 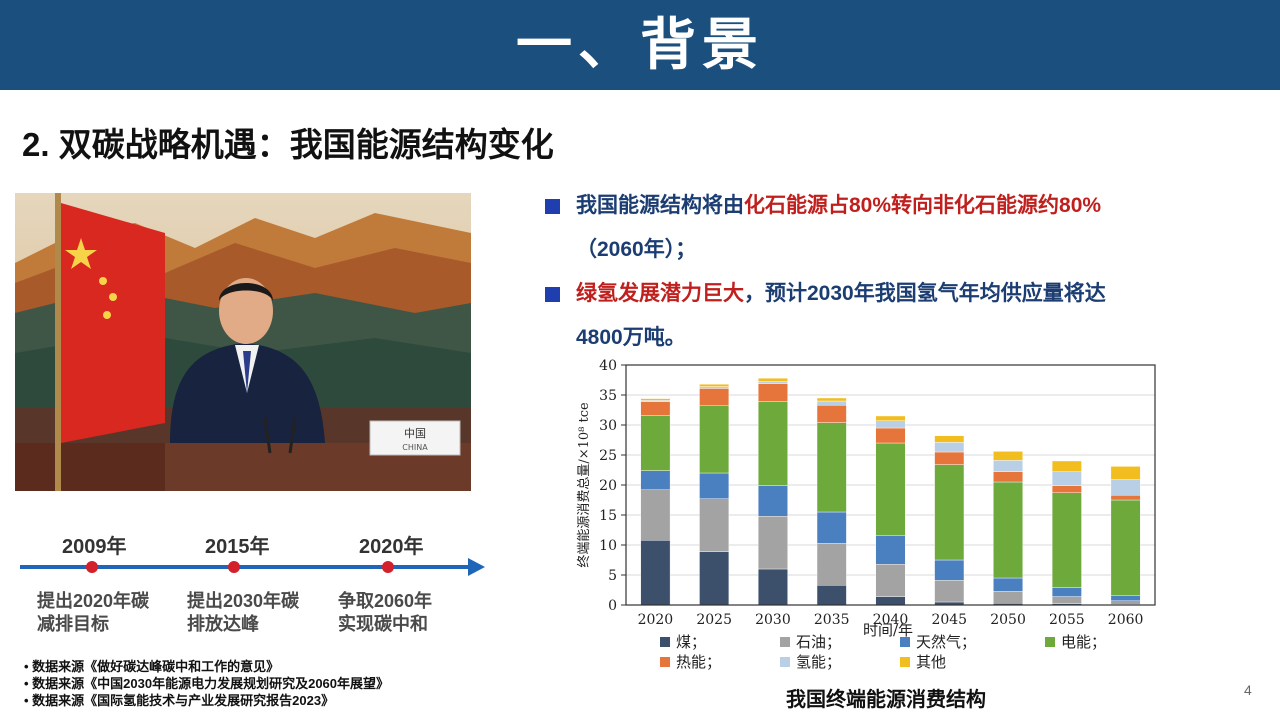 I want to click on section-subtitle: 2. 双碳战略机遇：我国能源结构变化, so click(x=288, y=144).